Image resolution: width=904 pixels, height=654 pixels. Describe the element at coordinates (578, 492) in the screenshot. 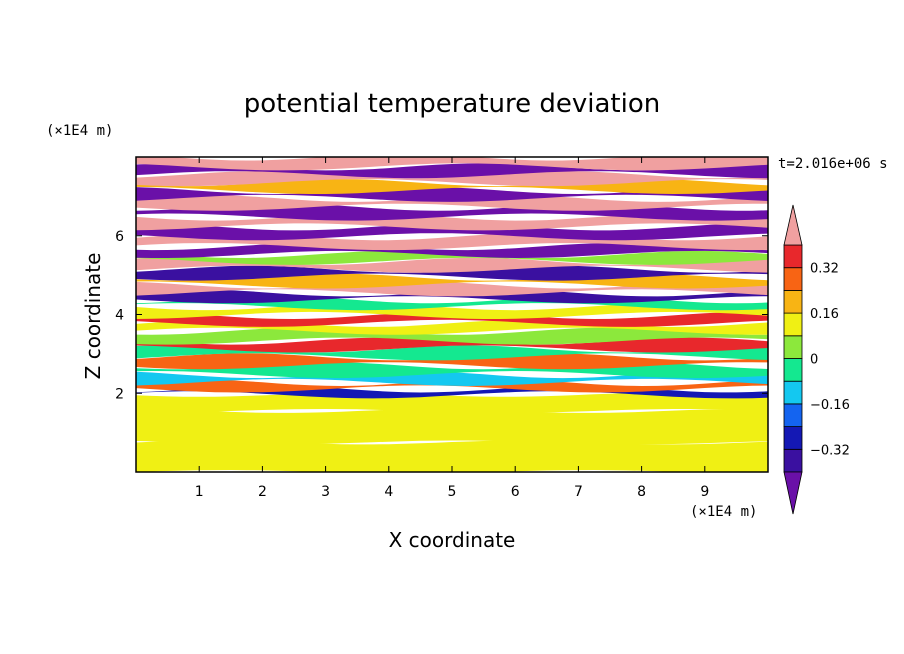

I see `x-tick-label: 7` at that location.